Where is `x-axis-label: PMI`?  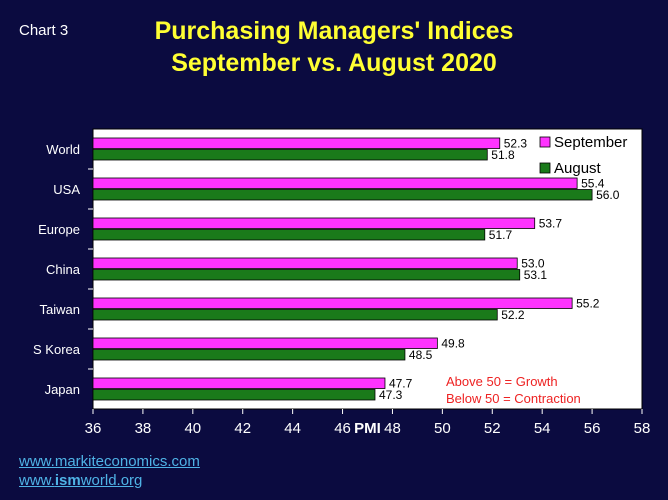 x-axis-label: PMI is located at coordinates (367, 428).